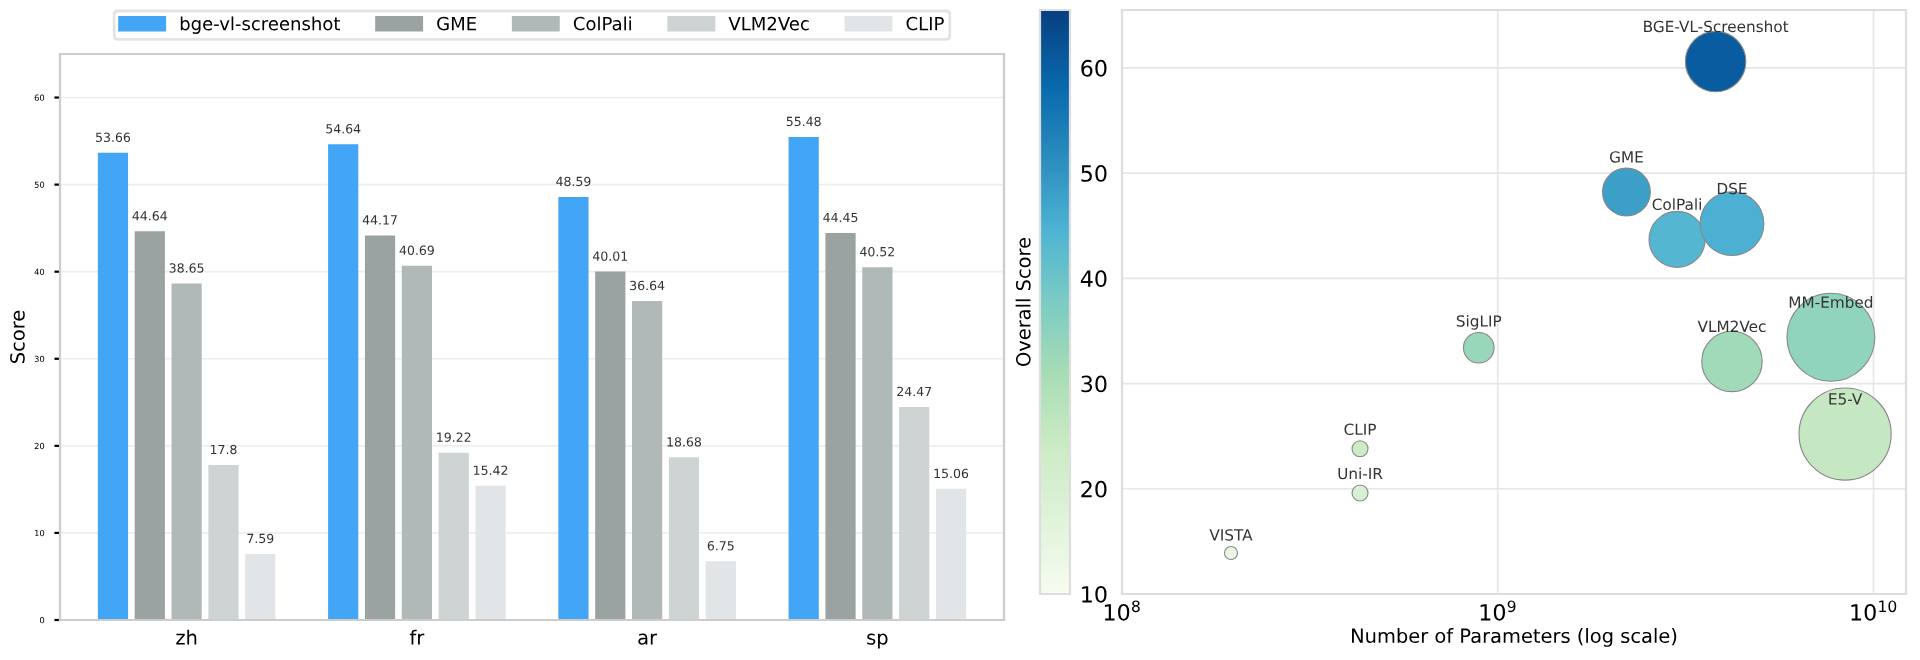 This screenshot has height=660, width=1920. What do you see at coordinates (925, 23) in the screenshot?
I see `legend-label: CLIP` at bounding box center [925, 23].